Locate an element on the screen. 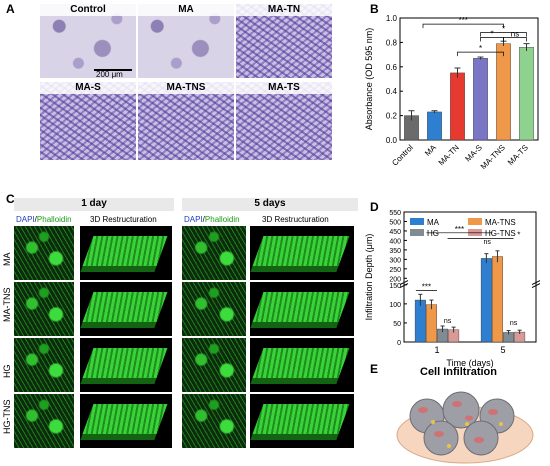 The width and height of the screenshot is (550, 466). y-tick-label-d: 350 is located at coordinates (395, 251).